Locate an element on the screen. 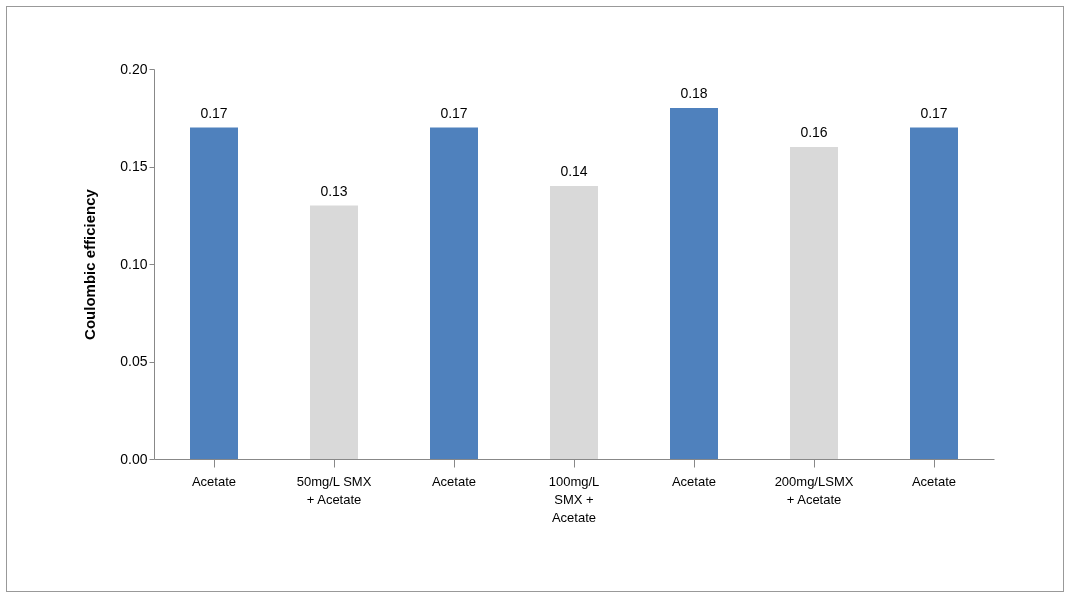 The height and width of the screenshot is (600, 1072). x-tick-label: 200mg/LSMX + Acetate is located at coordinates (814, 490).